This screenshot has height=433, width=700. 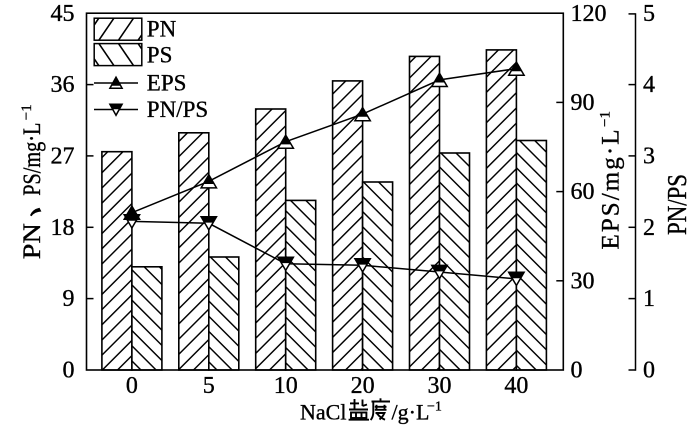 What do you see at coordinates (649, 299) in the screenshot?
I see `svg-text: 1` at bounding box center [649, 299].